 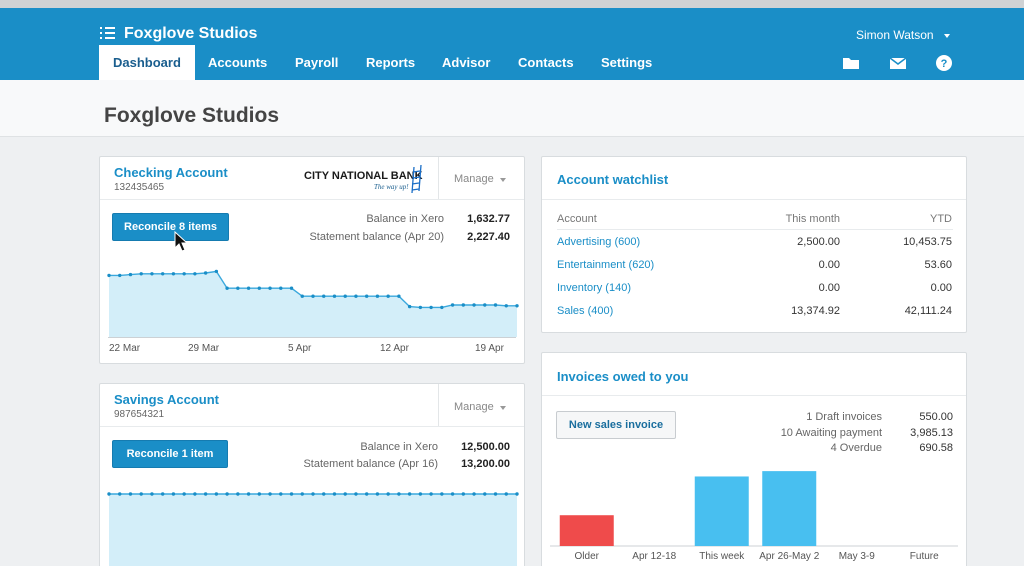 What do you see at coordinates (192, 115) in the screenshot?
I see `page-title: Foxglove Studios` at bounding box center [192, 115].